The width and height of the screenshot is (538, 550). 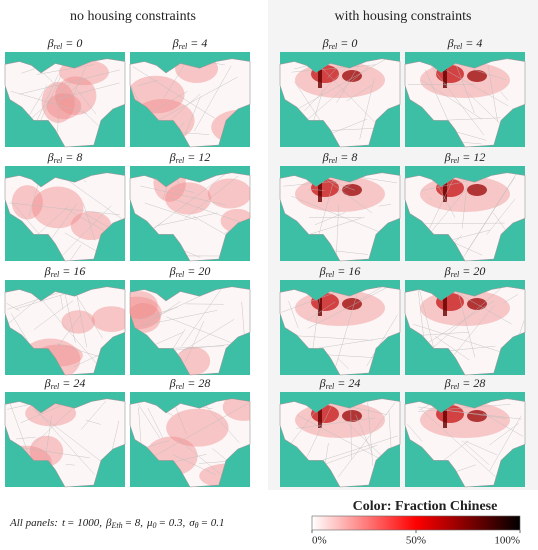 I want to click on land, so click(x=65, y=331).